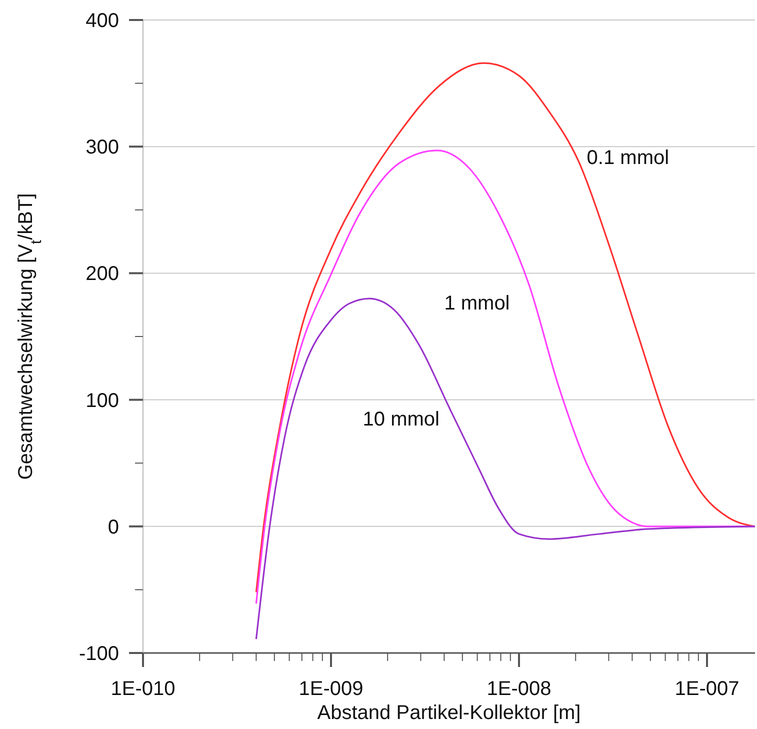 The height and width of the screenshot is (729, 757). Describe the element at coordinates (143, 689) in the screenshot. I see `x-tick-label: 1E-010` at that location.